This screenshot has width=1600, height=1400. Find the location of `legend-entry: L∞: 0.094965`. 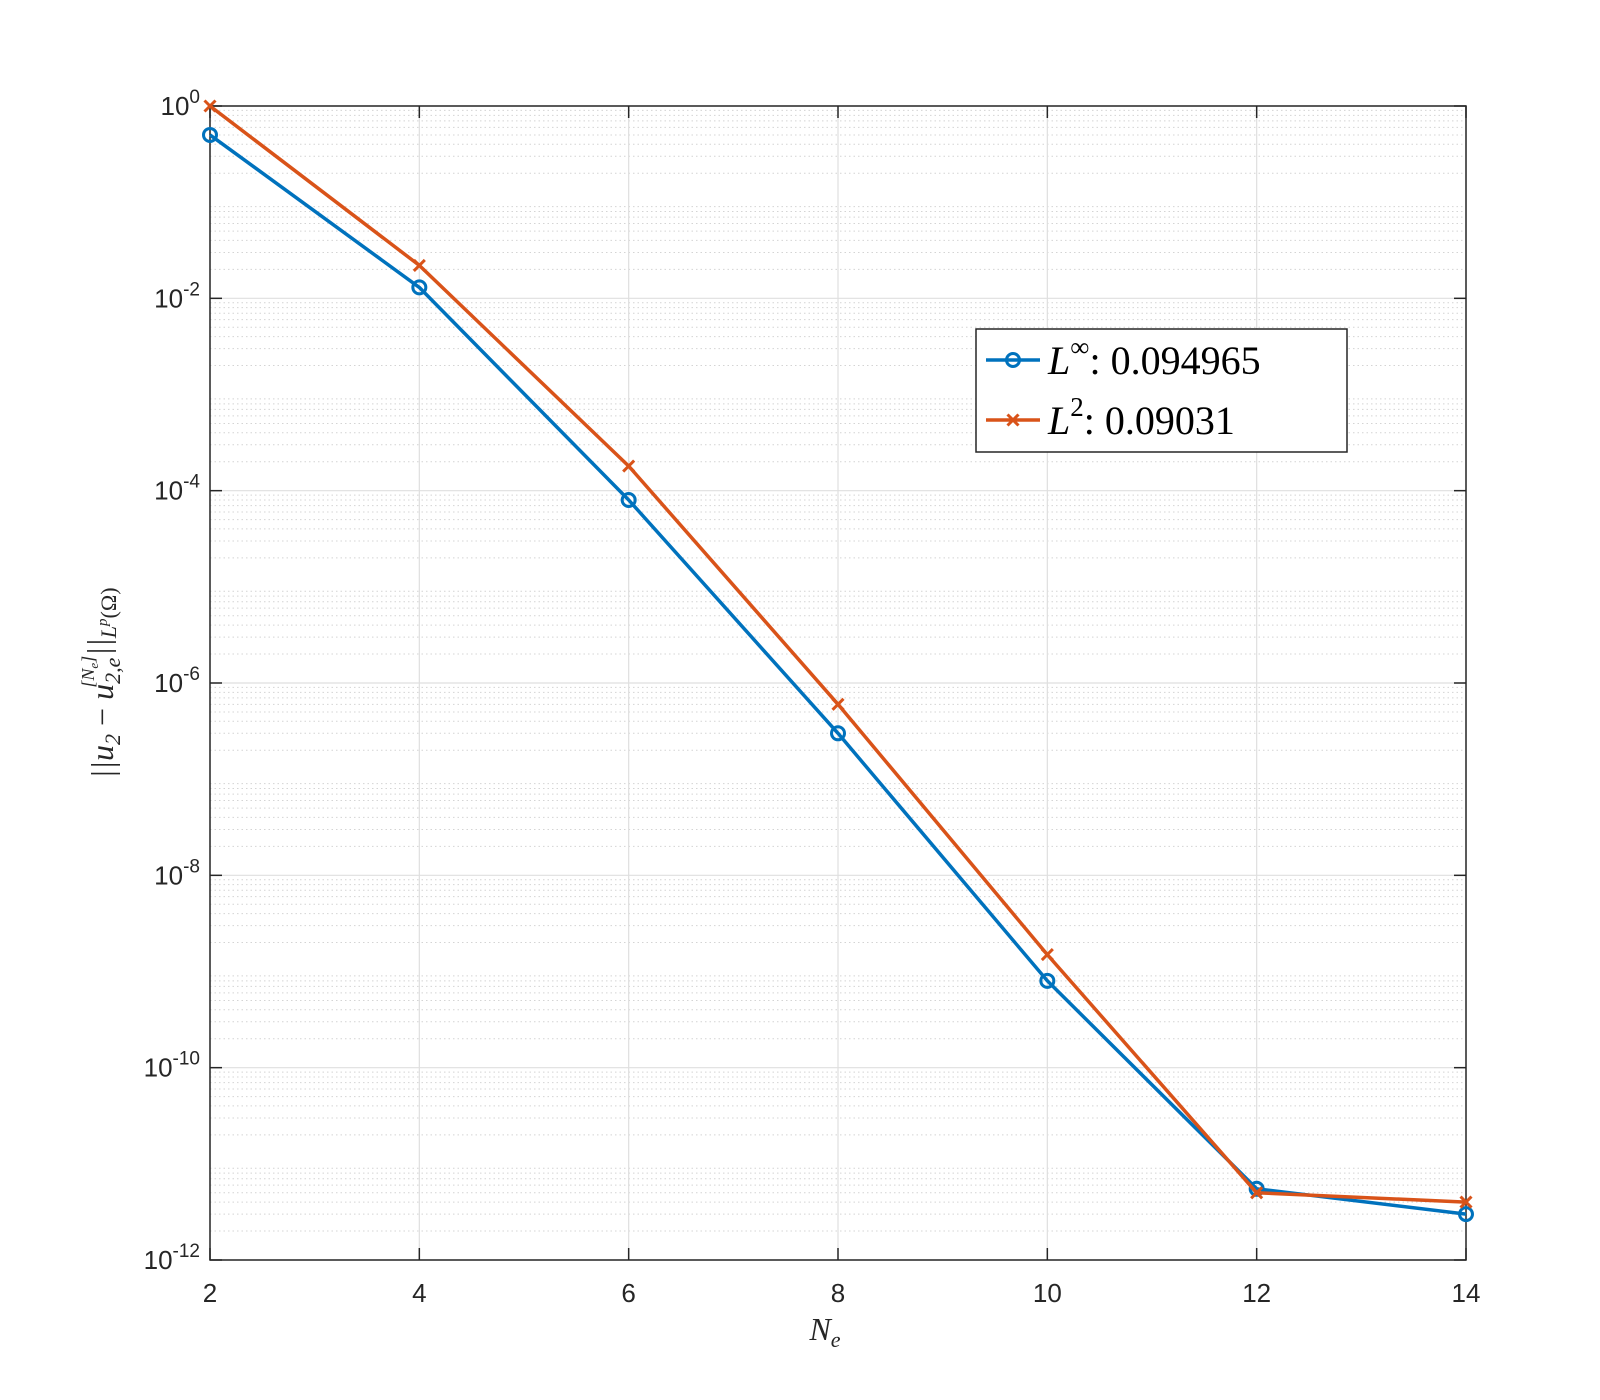

legend-entry: L∞: 0.094965 is located at coordinates (1123, 357).